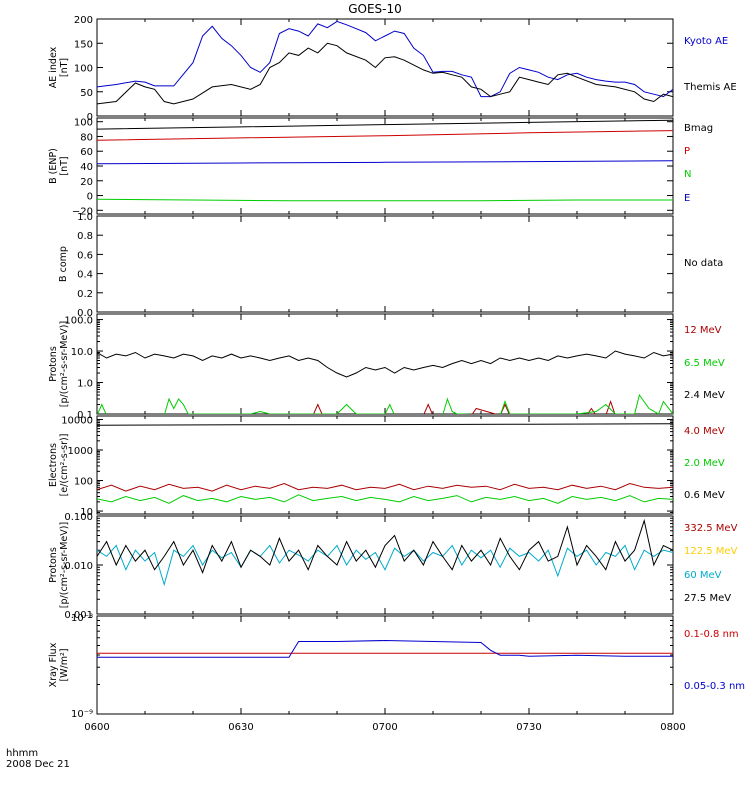 The width and height of the screenshot is (750, 800). I want to click on y-tick-label: 10000, so click(77, 420).